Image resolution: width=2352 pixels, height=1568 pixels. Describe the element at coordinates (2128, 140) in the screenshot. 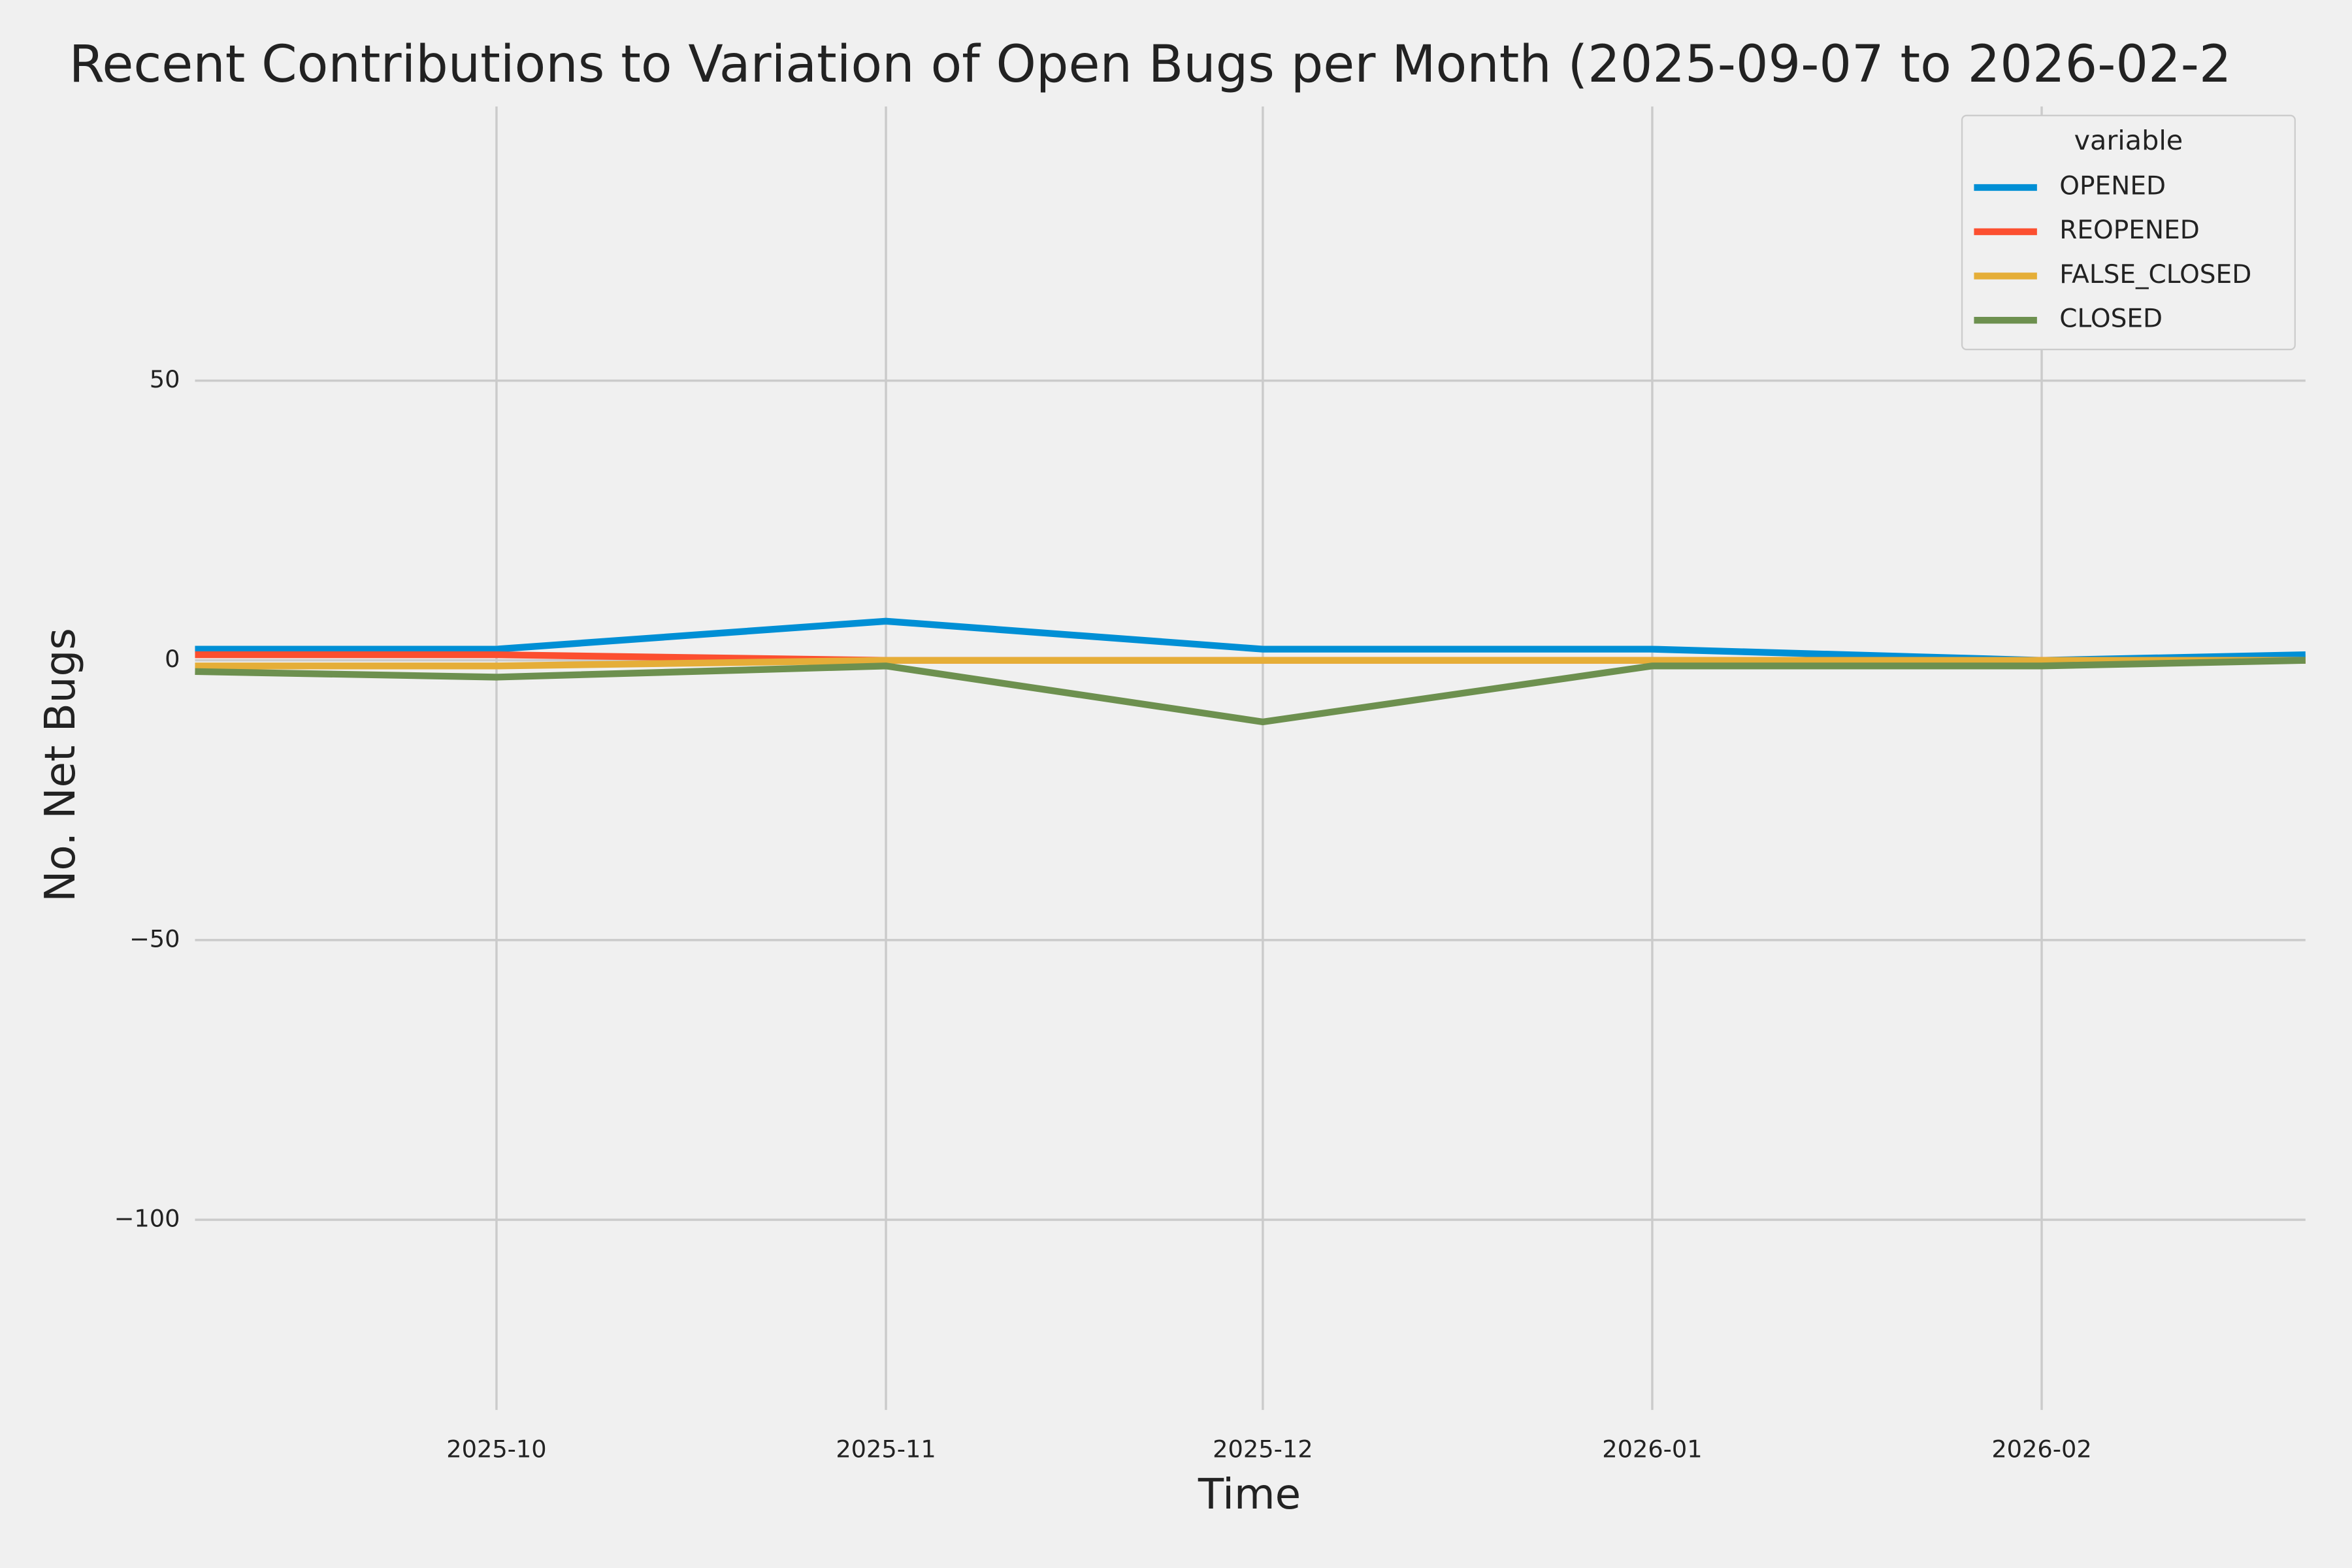

I see `legend-title: variable` at that location.